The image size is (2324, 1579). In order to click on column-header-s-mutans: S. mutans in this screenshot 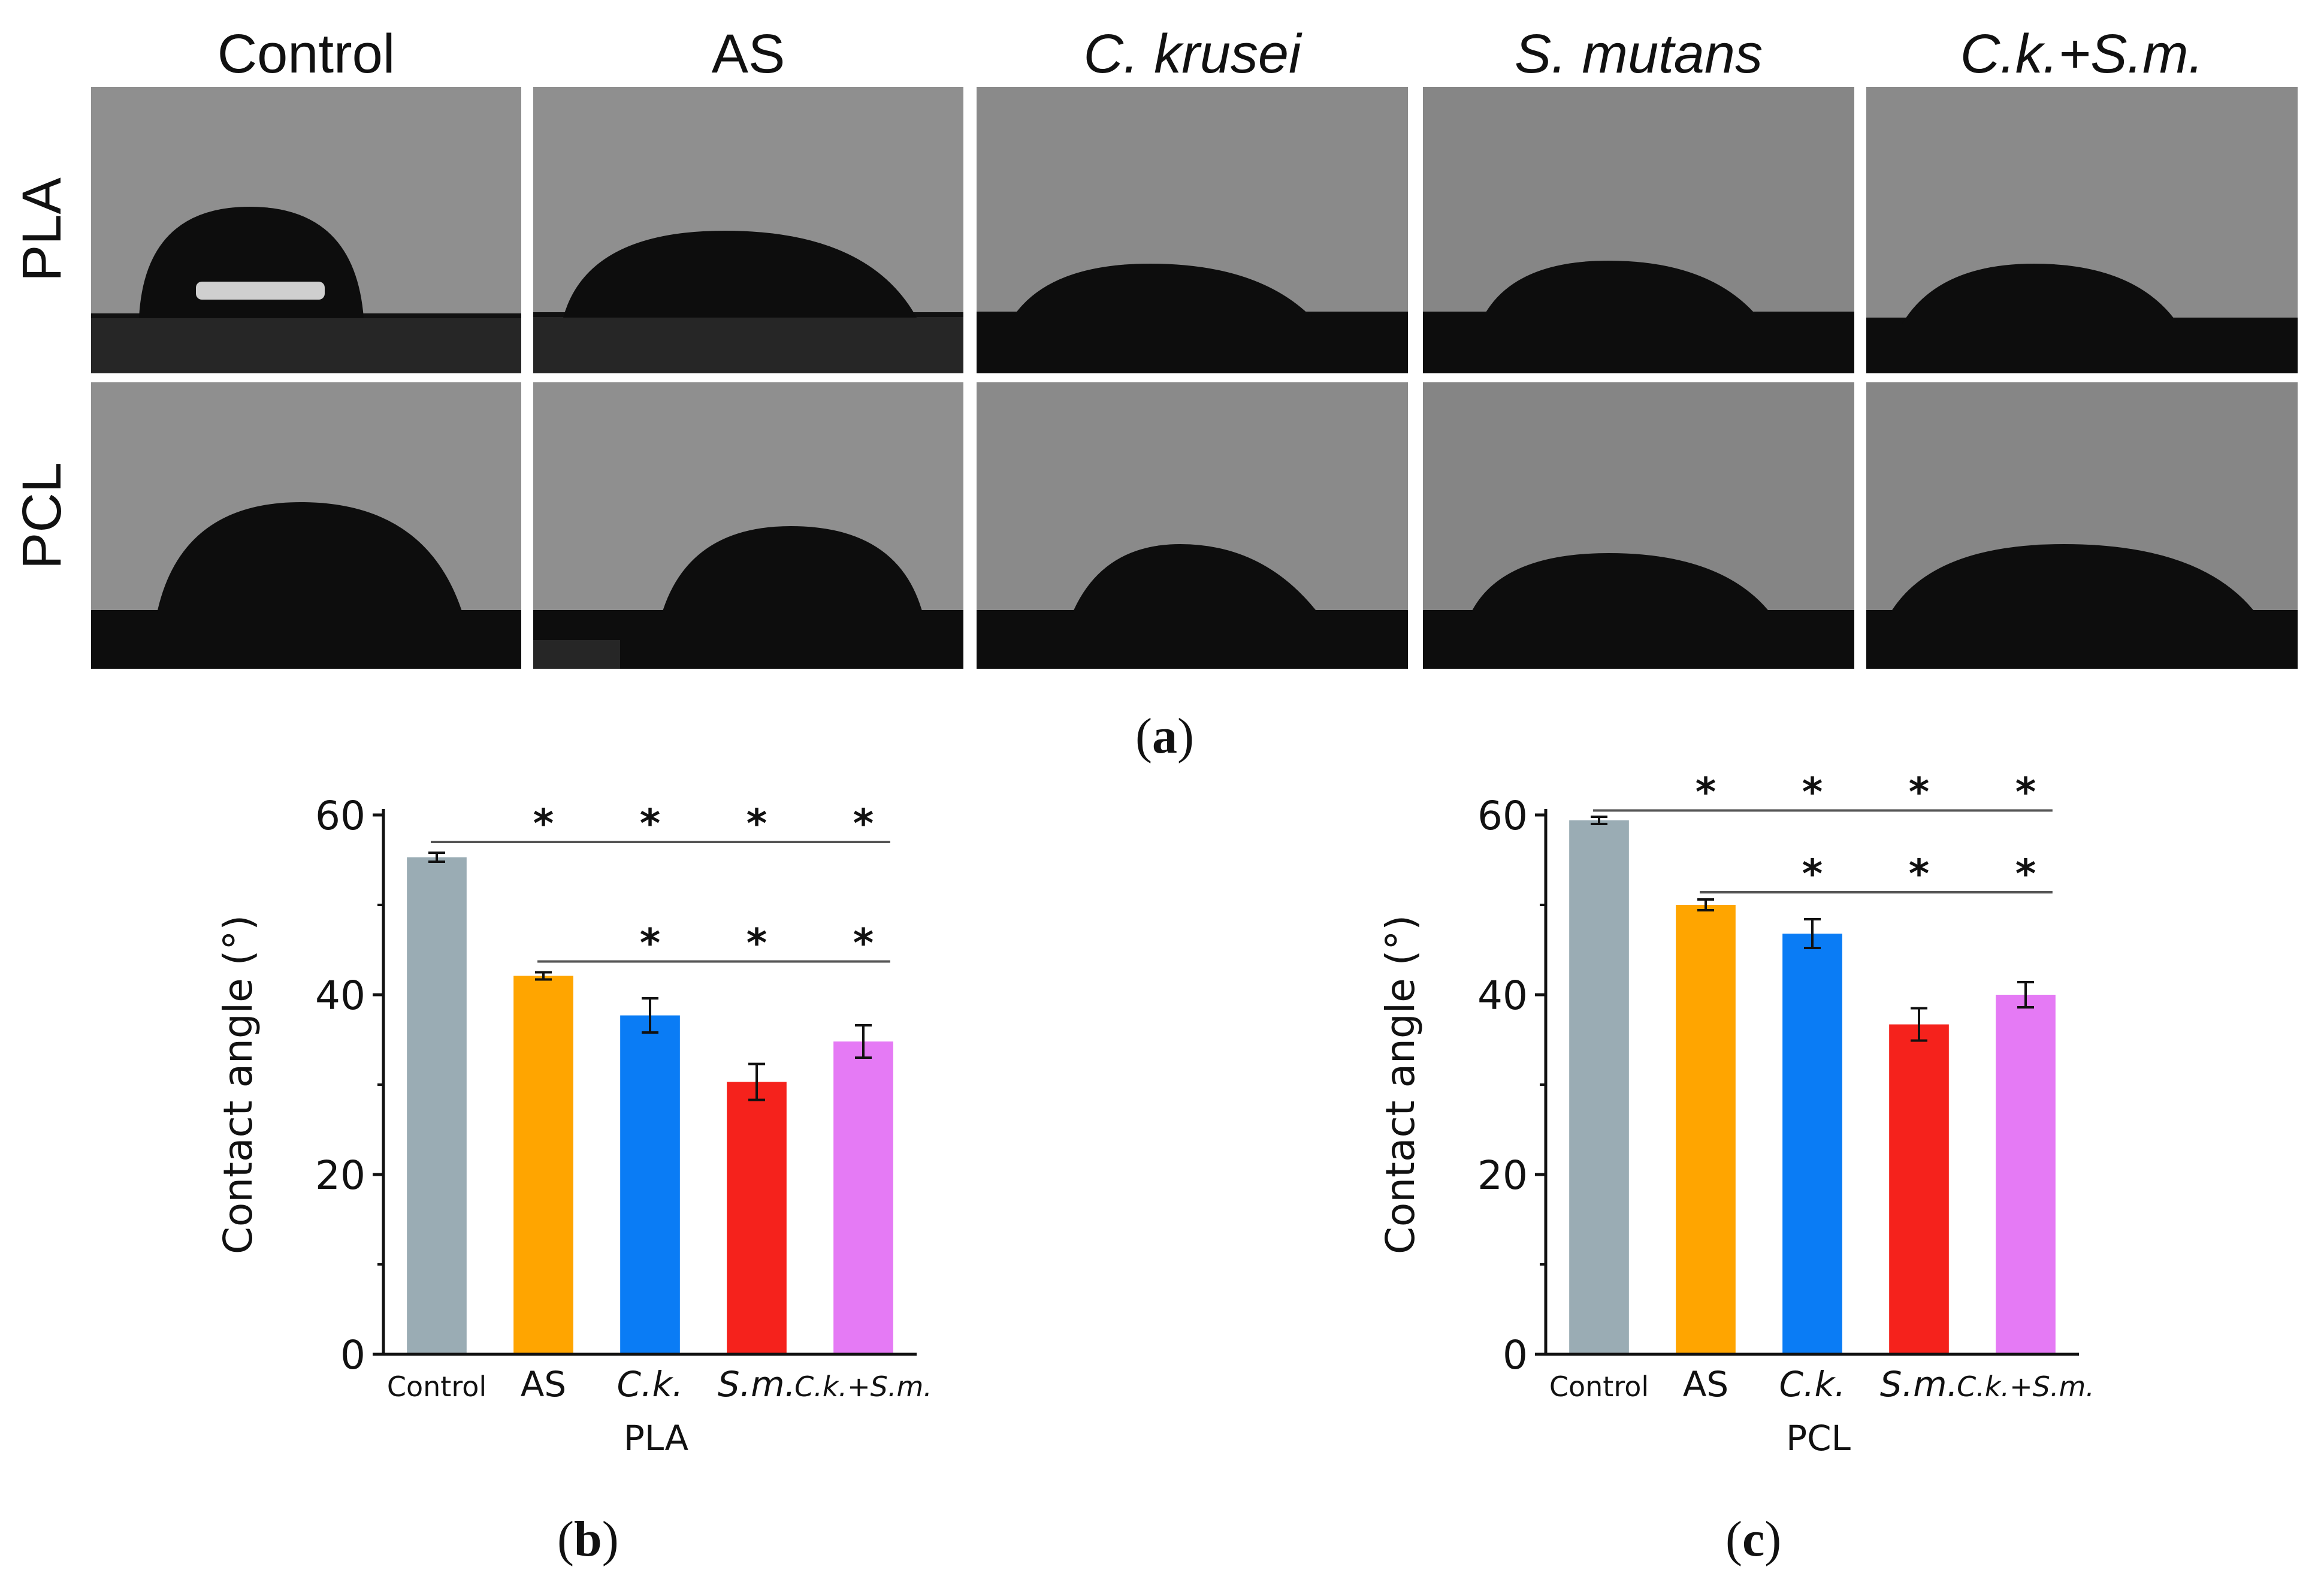, I will do `click(1638, 53)`.